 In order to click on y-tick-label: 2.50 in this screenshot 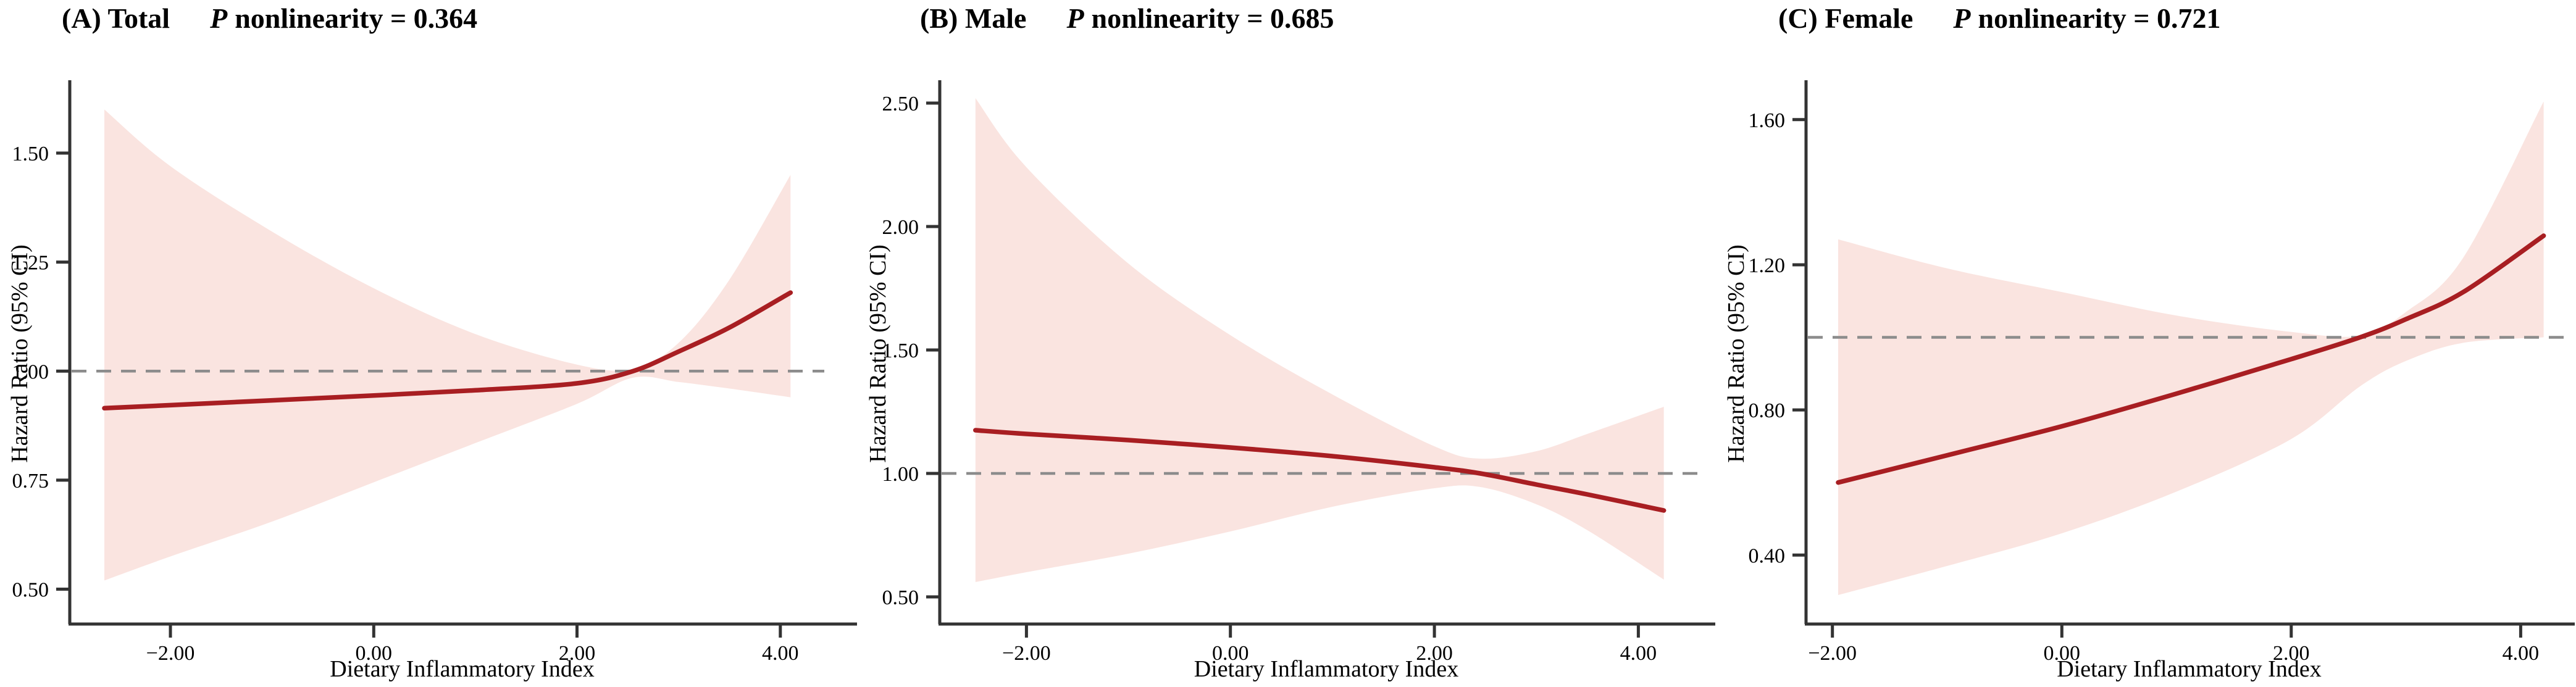, I will do `click(901, 104)`.